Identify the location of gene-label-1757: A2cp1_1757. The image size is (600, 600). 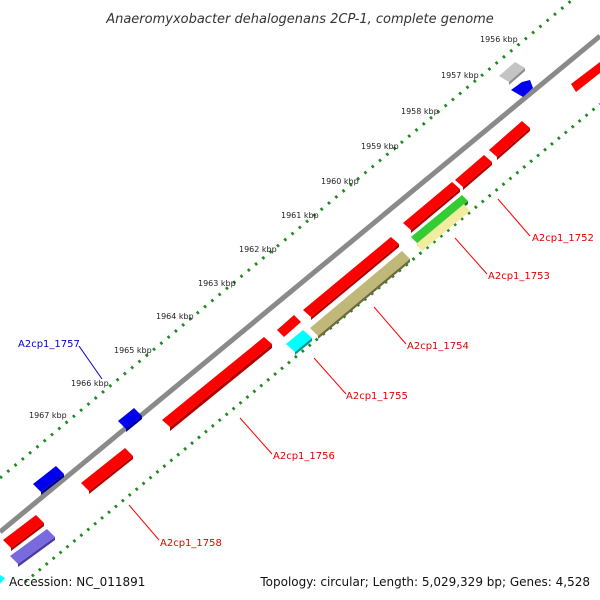
(49, 344).